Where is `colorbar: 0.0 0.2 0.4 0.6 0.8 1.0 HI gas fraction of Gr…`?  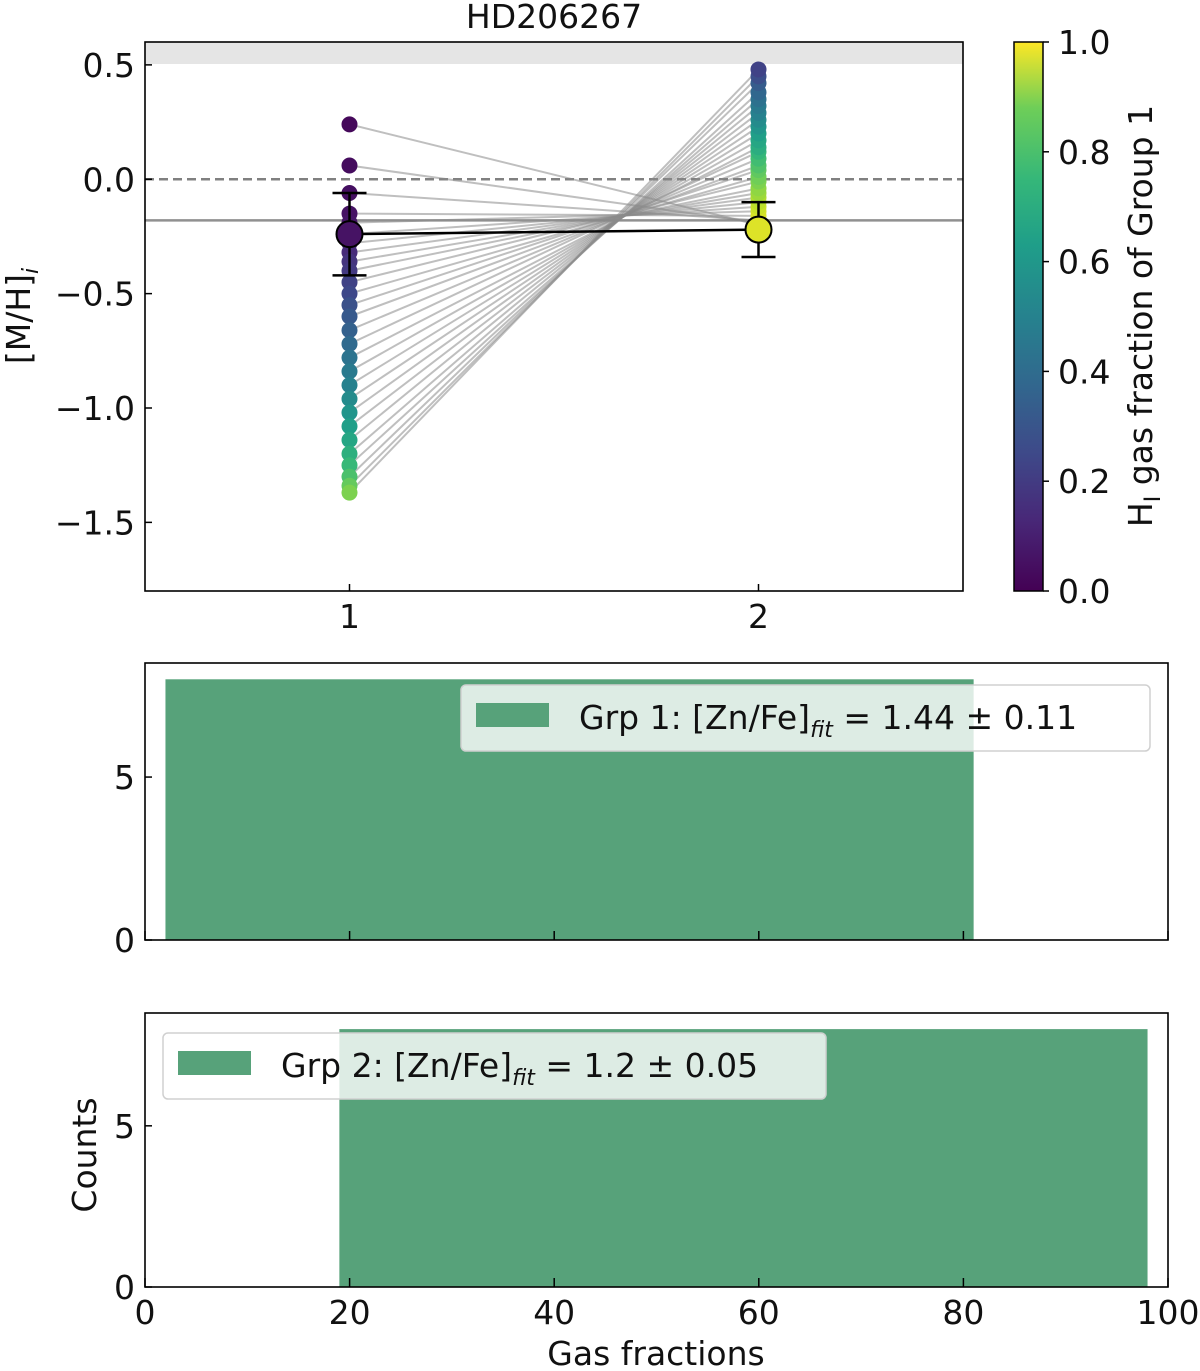
colorbar: 0.0 0.2 0.4 0.6 0.8 1.0 HI gas fraction of Gr… is located at coordinates (1089, 317).